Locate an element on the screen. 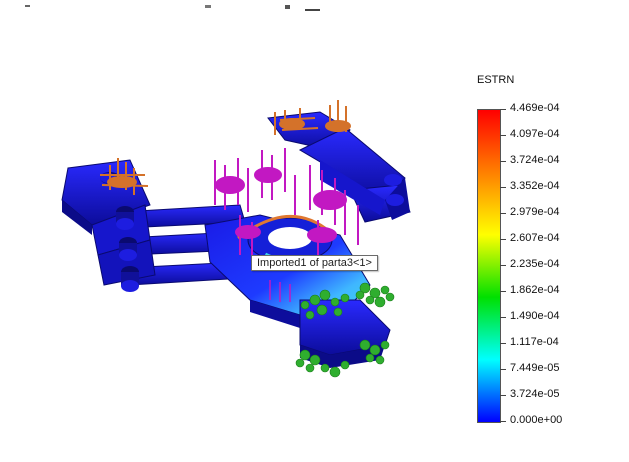 The height and width of the screenshot is (462, 629). legend-label: 4.469e-04 is located at coordinates (535, 108).